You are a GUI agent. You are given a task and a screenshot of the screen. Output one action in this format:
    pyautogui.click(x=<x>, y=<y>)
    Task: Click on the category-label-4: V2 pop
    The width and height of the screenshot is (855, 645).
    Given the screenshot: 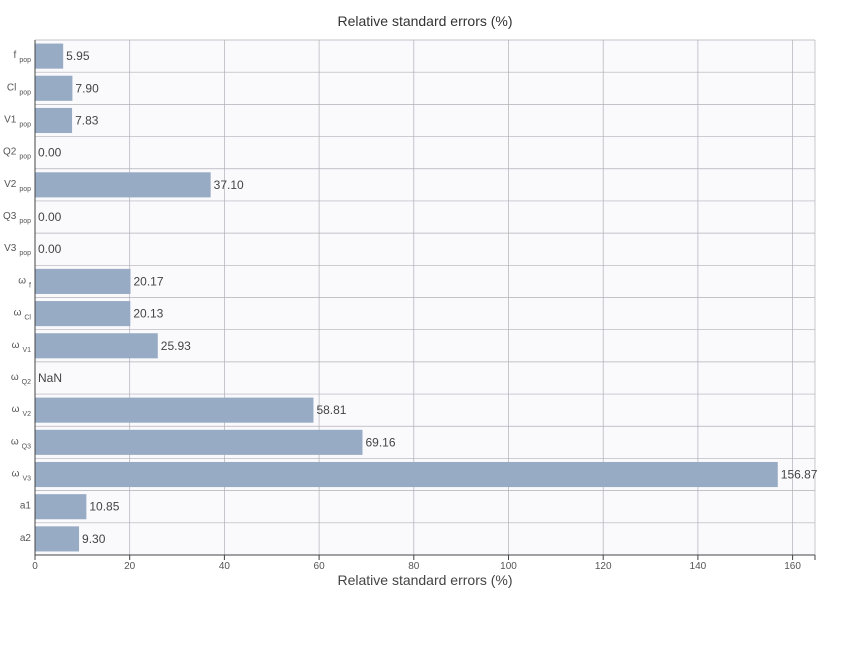 What is the action you would take?
    pyautogui.click(x=17, y=186)
    